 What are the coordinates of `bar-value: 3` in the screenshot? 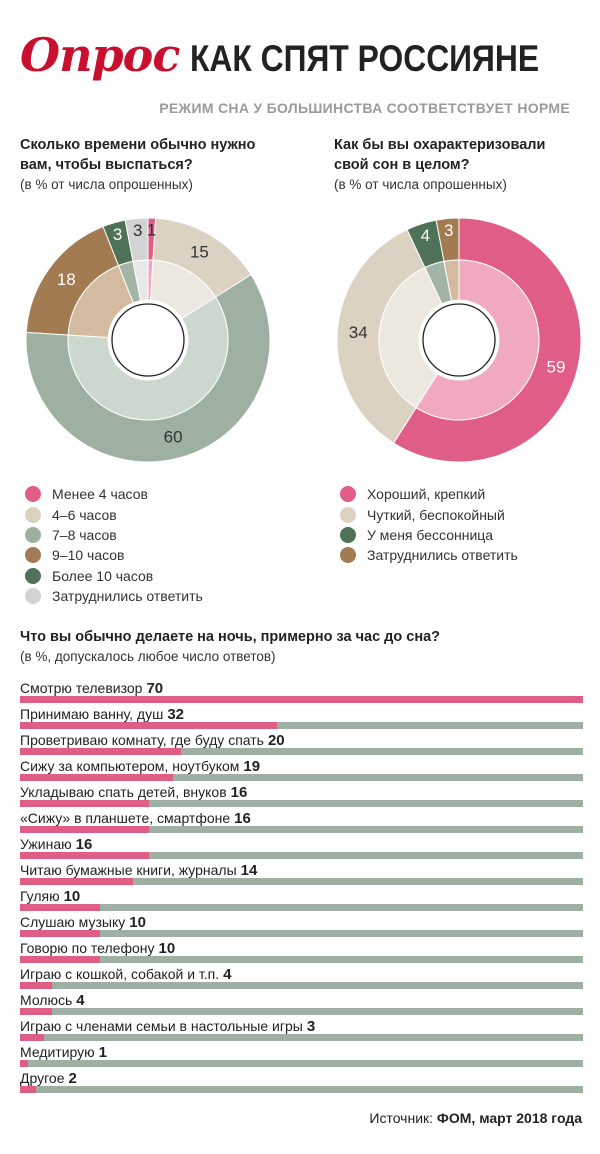 It's located at (311, 1026).